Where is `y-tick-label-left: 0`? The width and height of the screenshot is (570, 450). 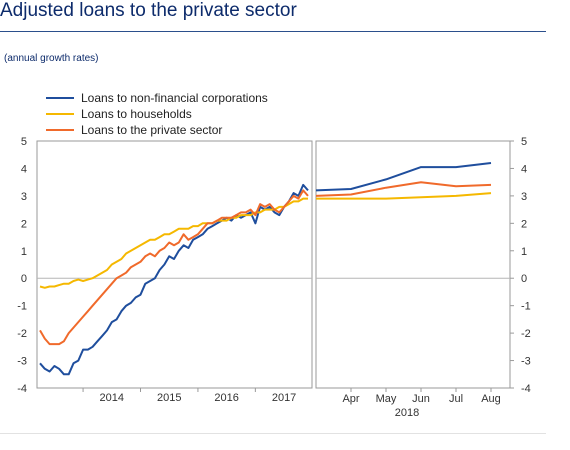
y-tick-label-left: 0 is located at coordinates (24, 279).